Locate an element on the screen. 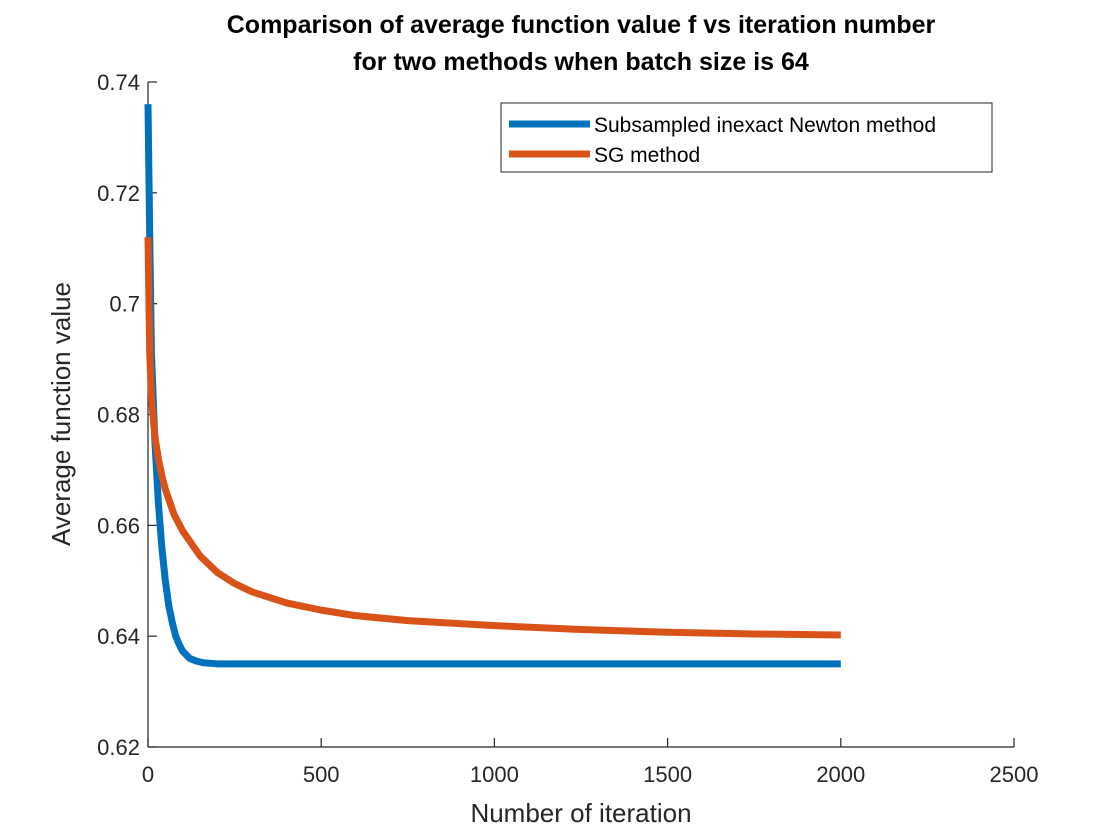  y-tick-label: 0.7 is located at coordinates (124, 304).